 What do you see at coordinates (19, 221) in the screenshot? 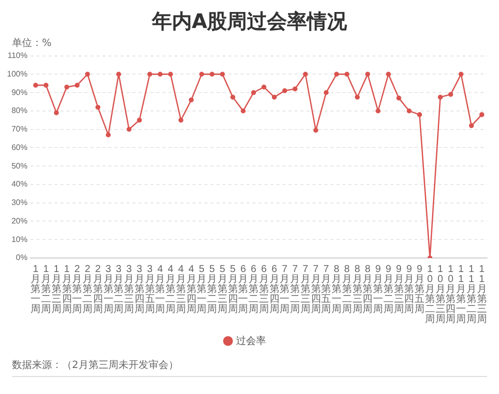
I see `y-tick-label: 20%` at bounding box center [19, 221].